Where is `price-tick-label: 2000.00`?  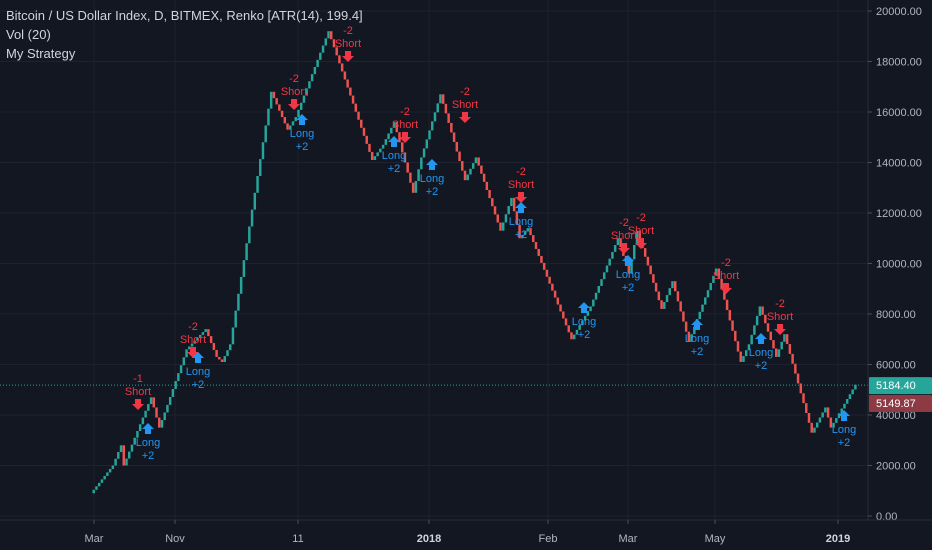
price-tick-label: 2000.00 is located at coordinates (896, 467).